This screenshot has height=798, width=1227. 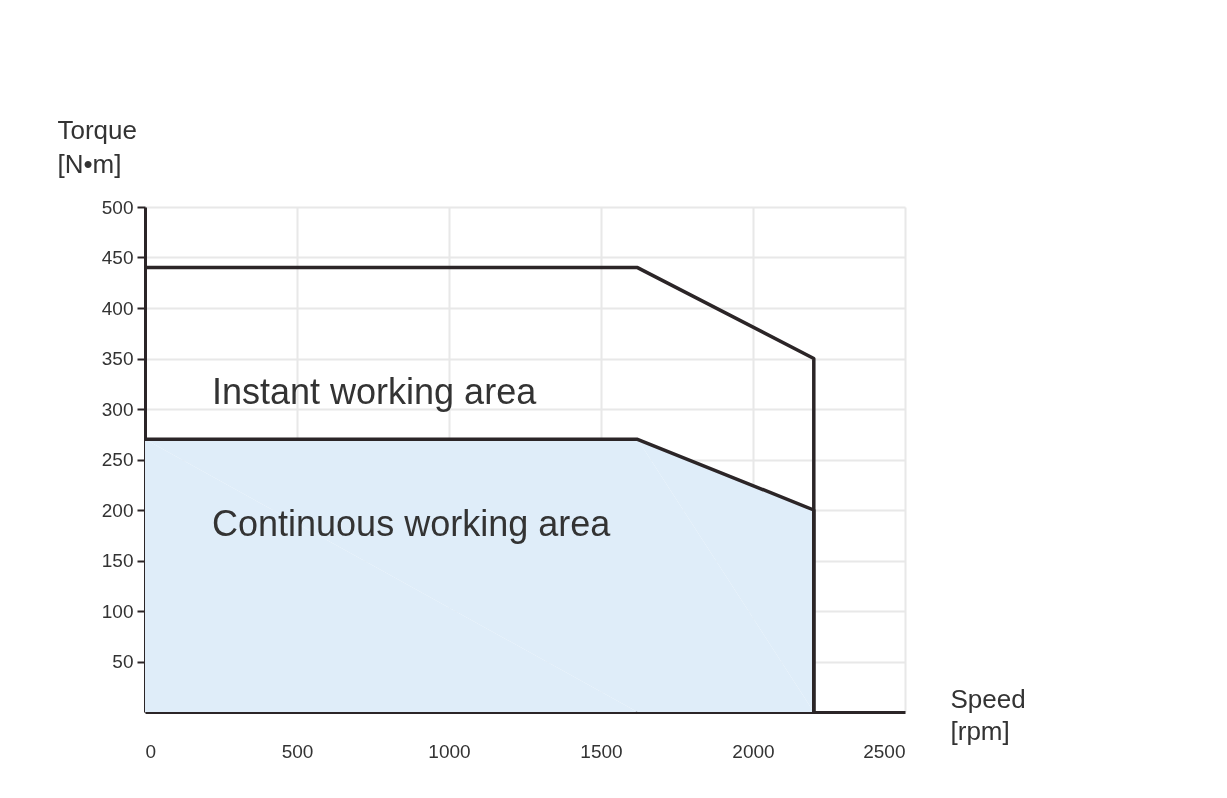 I want to click on x-axis-title: Speed [rpm], so click(x=988, y=714).